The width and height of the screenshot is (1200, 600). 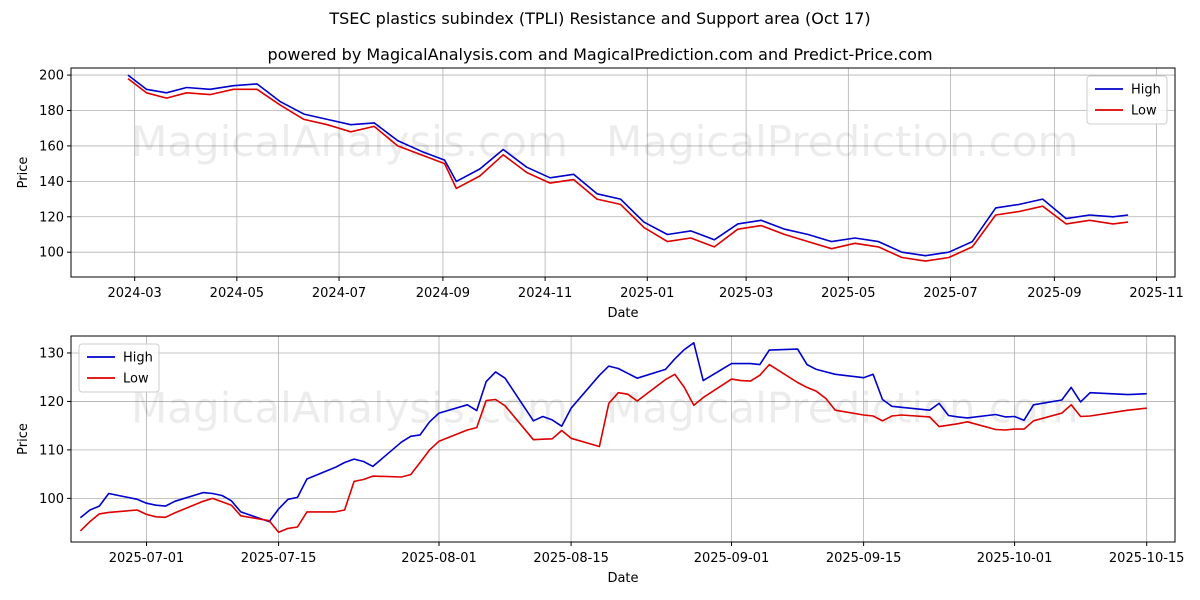 What do you see at coordinates (571, 558) in the screenshot?
I see `x-tick-label: 2025-08-15` at bounding box center [571, 558].